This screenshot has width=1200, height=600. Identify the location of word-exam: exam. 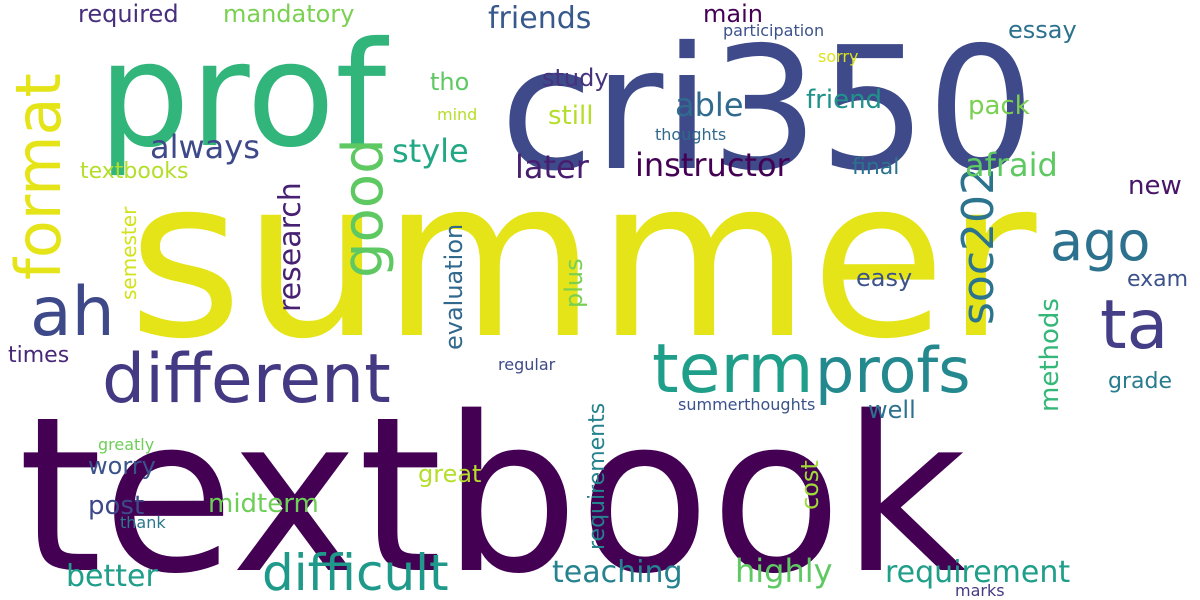
(1157, 279).